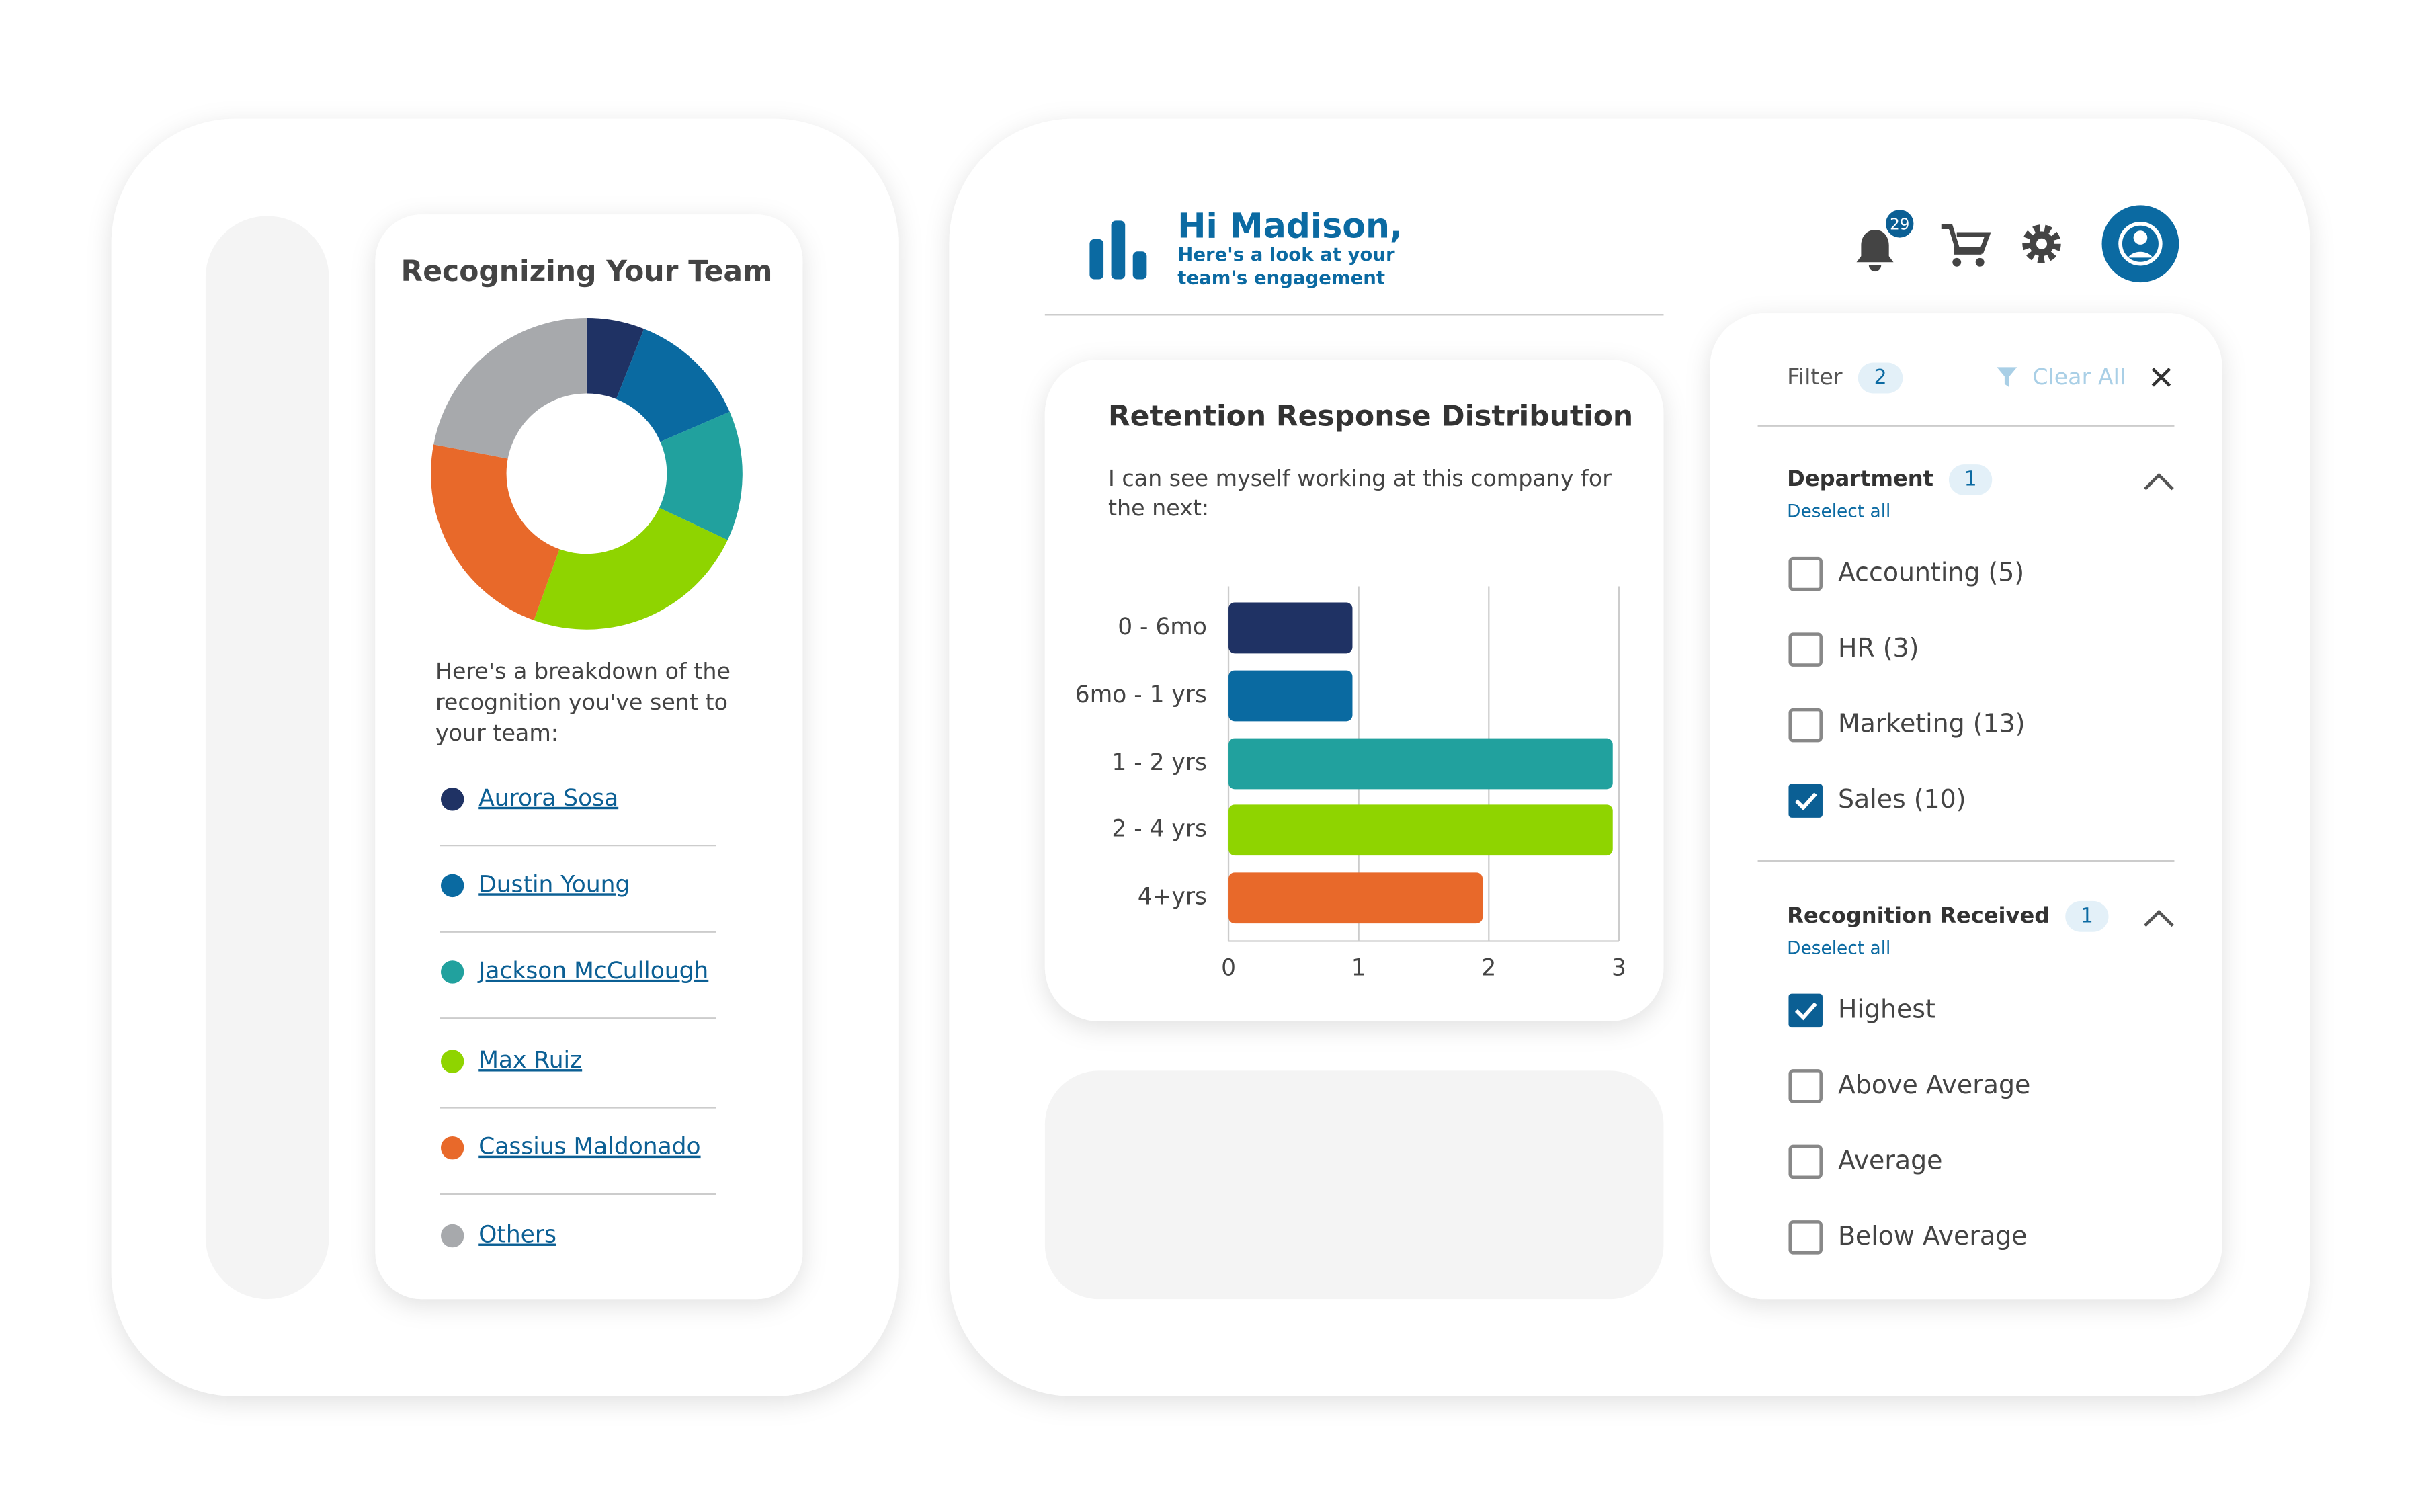  I want to click on chart-title: Retention Response Distribution, so click(1370, 417).